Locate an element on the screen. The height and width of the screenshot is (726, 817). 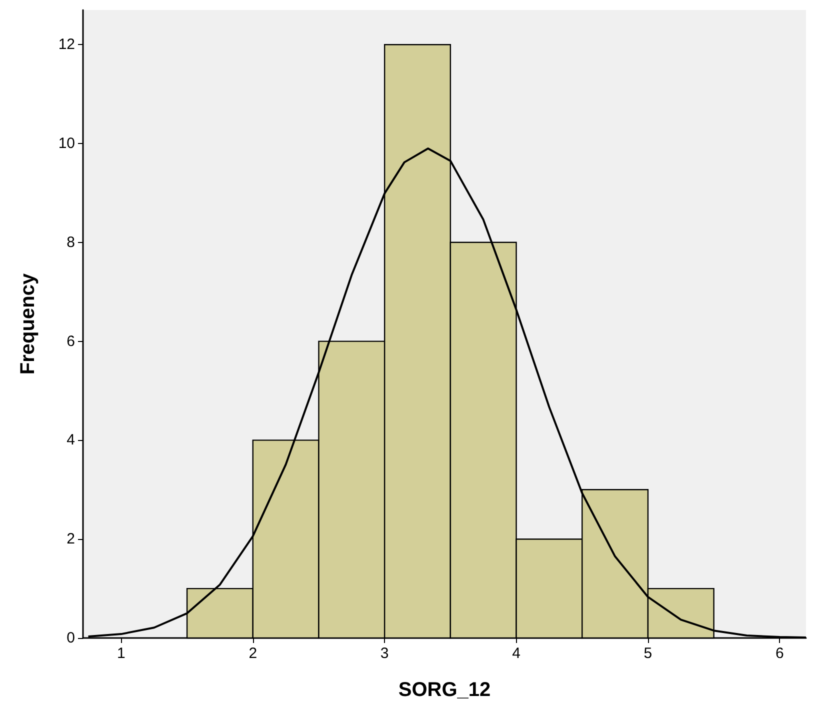
y-tick-label: 10 is located at coordinates (66, 143).